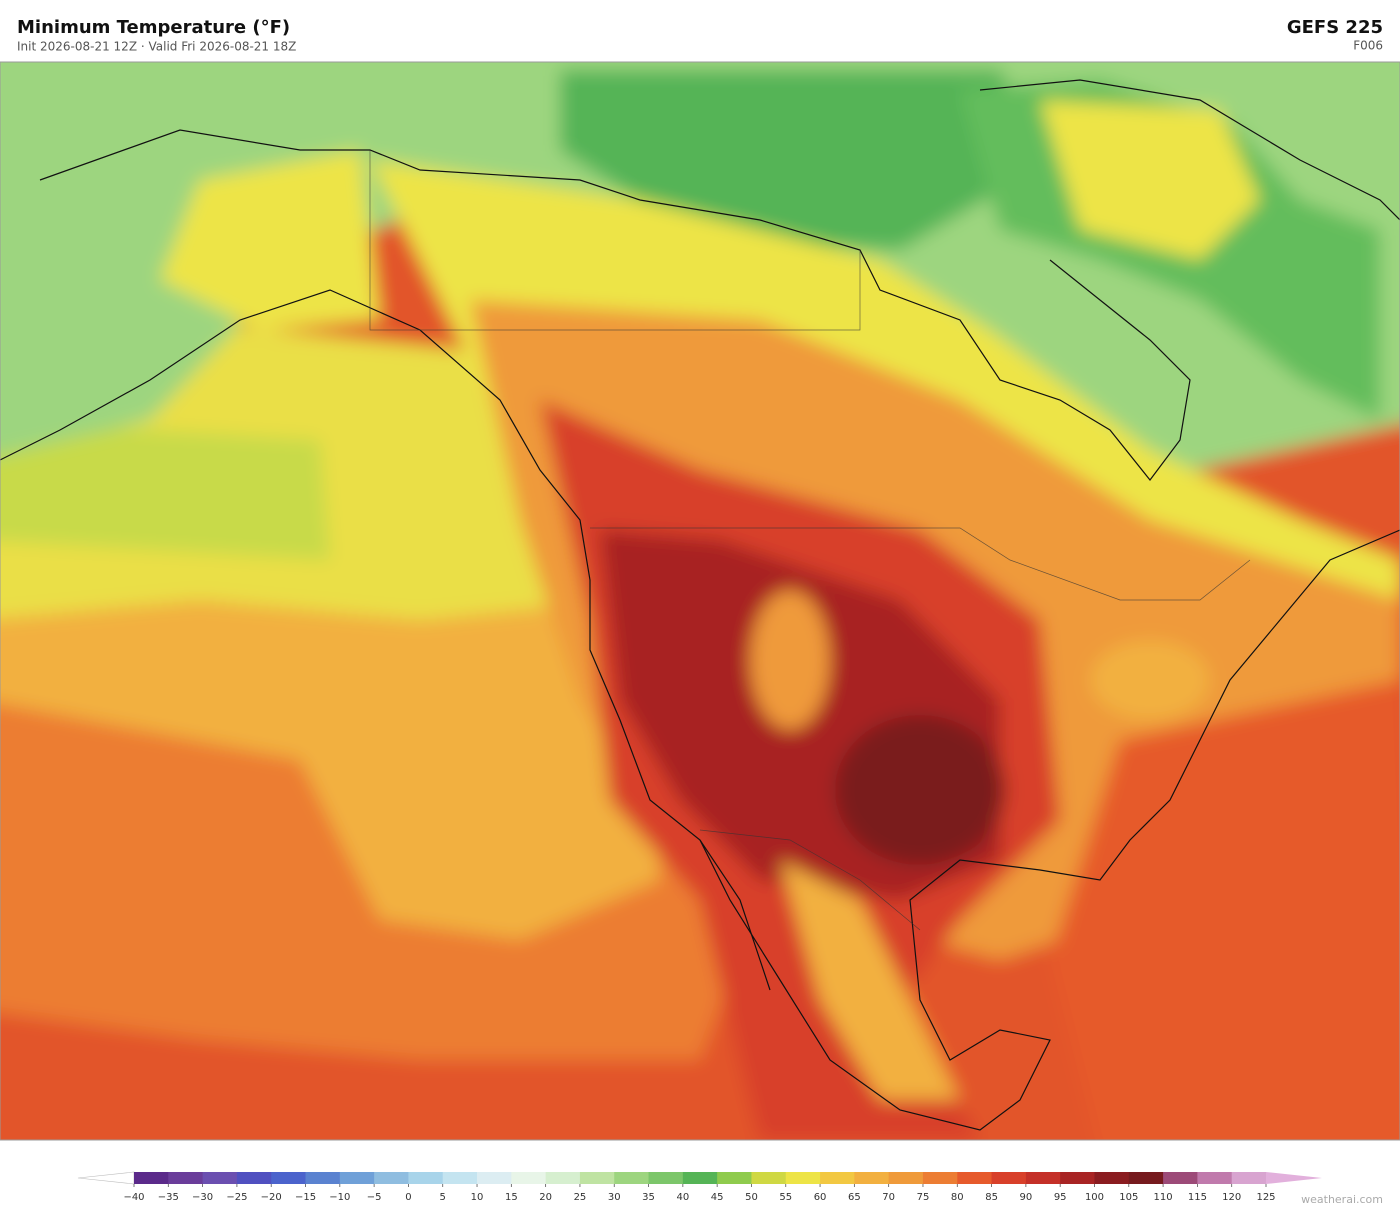  I want to click on colorbar-tick-label: 120, so click(1231, 1197).